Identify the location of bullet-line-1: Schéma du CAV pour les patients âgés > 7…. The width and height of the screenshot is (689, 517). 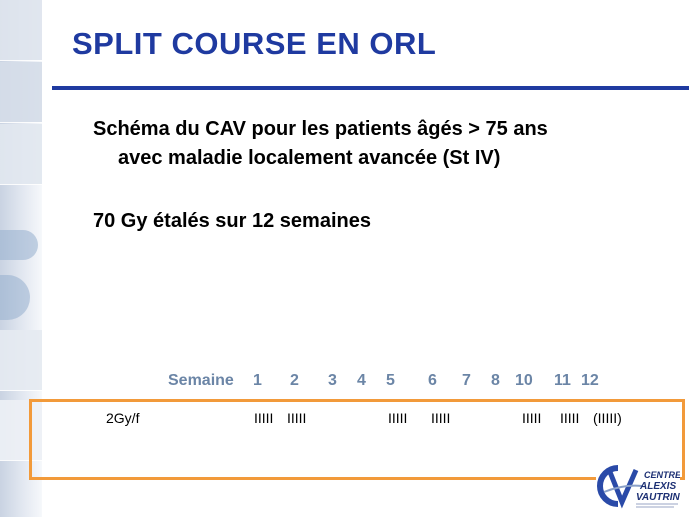
(320, 129).